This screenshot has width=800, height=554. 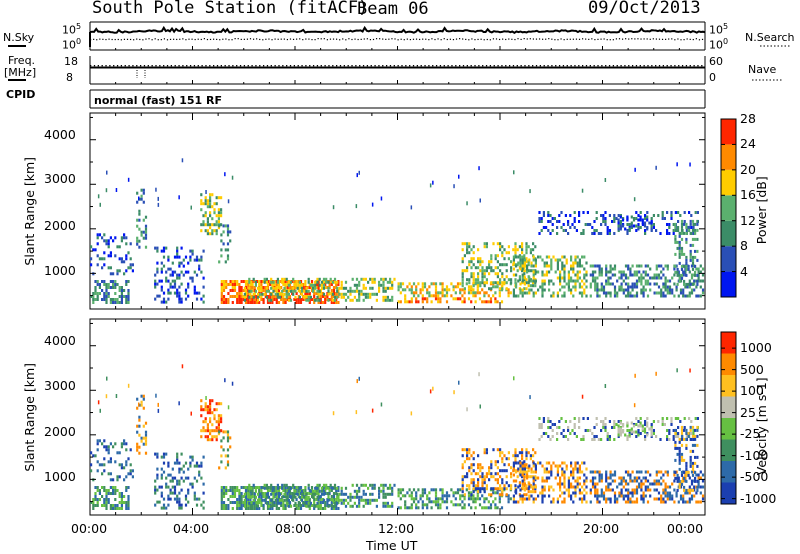 I want to click on xtick-0: 00:00, so click(x=89, y=528).